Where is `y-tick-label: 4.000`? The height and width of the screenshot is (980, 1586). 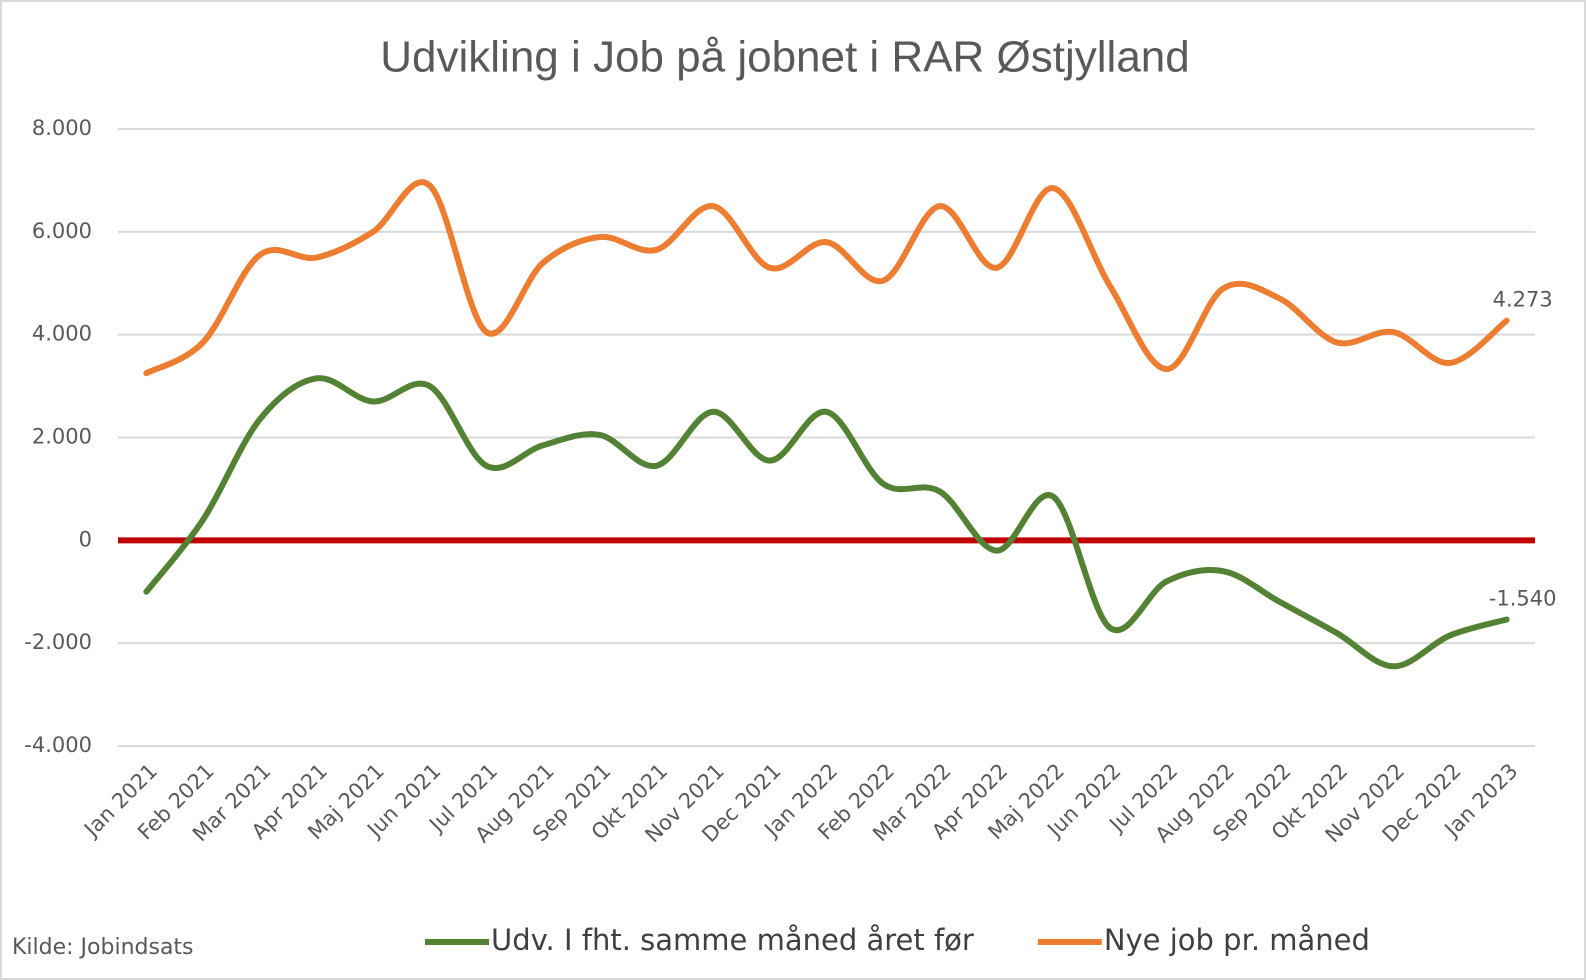 y-tick-label: 4.000 is located at coordinates (62, 334).